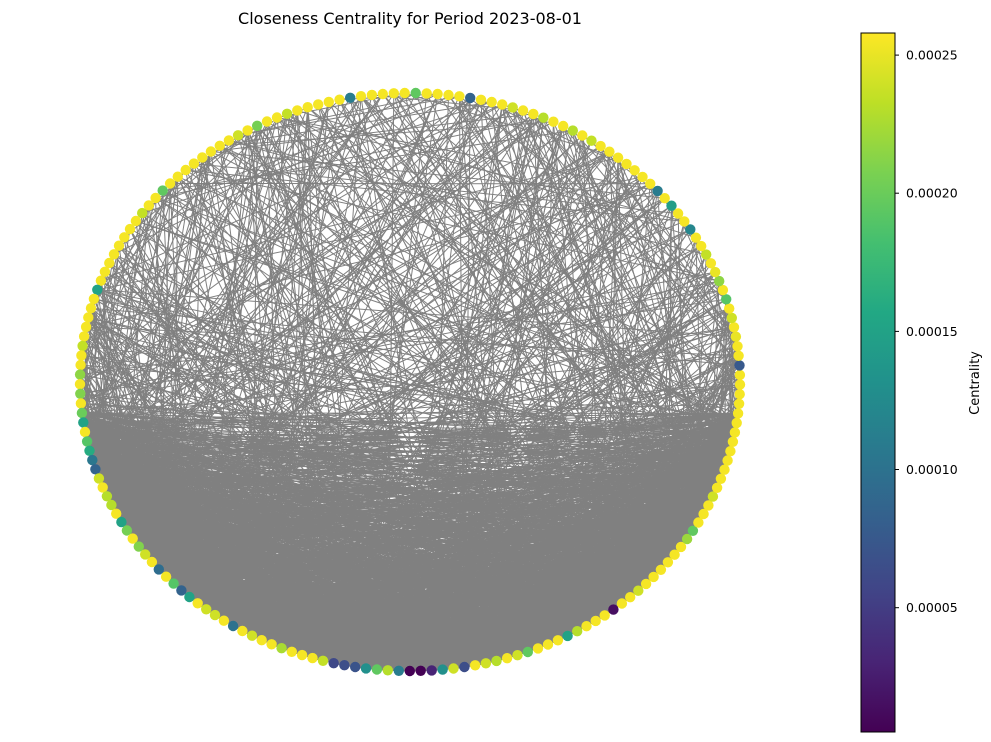  What do you see at coordinates (926, 331) in the screenshot?
I see `colorbar-ticks: 0.00005 0.00010 0.00015 0.00020 0.00025` at bounding box center [926, 331].